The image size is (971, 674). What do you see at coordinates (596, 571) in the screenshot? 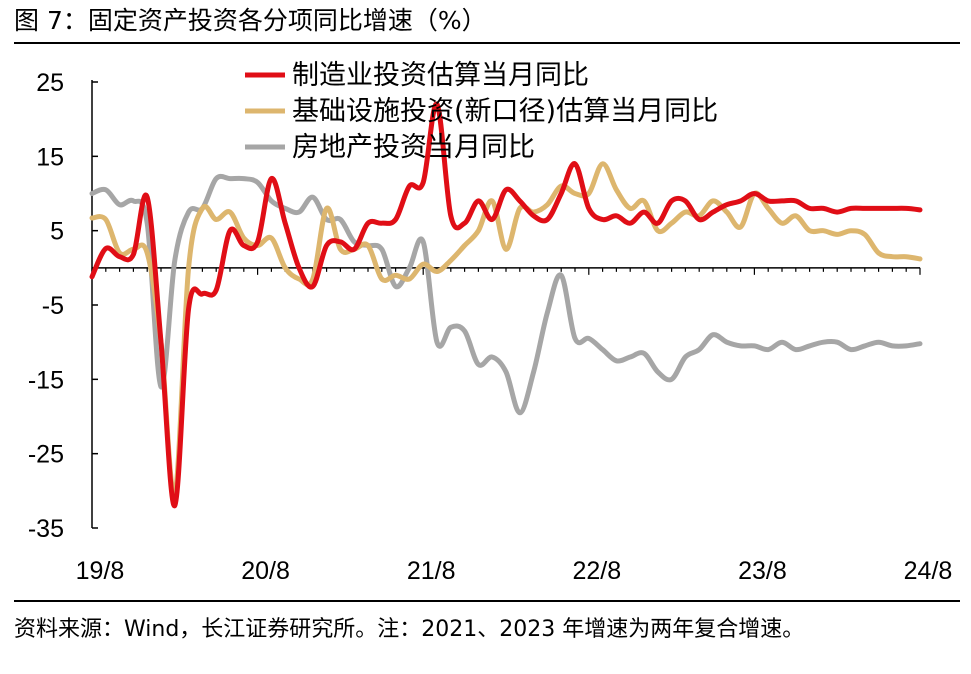
I see `x-tick-label: 22/8` at bounding box center [596, 571].